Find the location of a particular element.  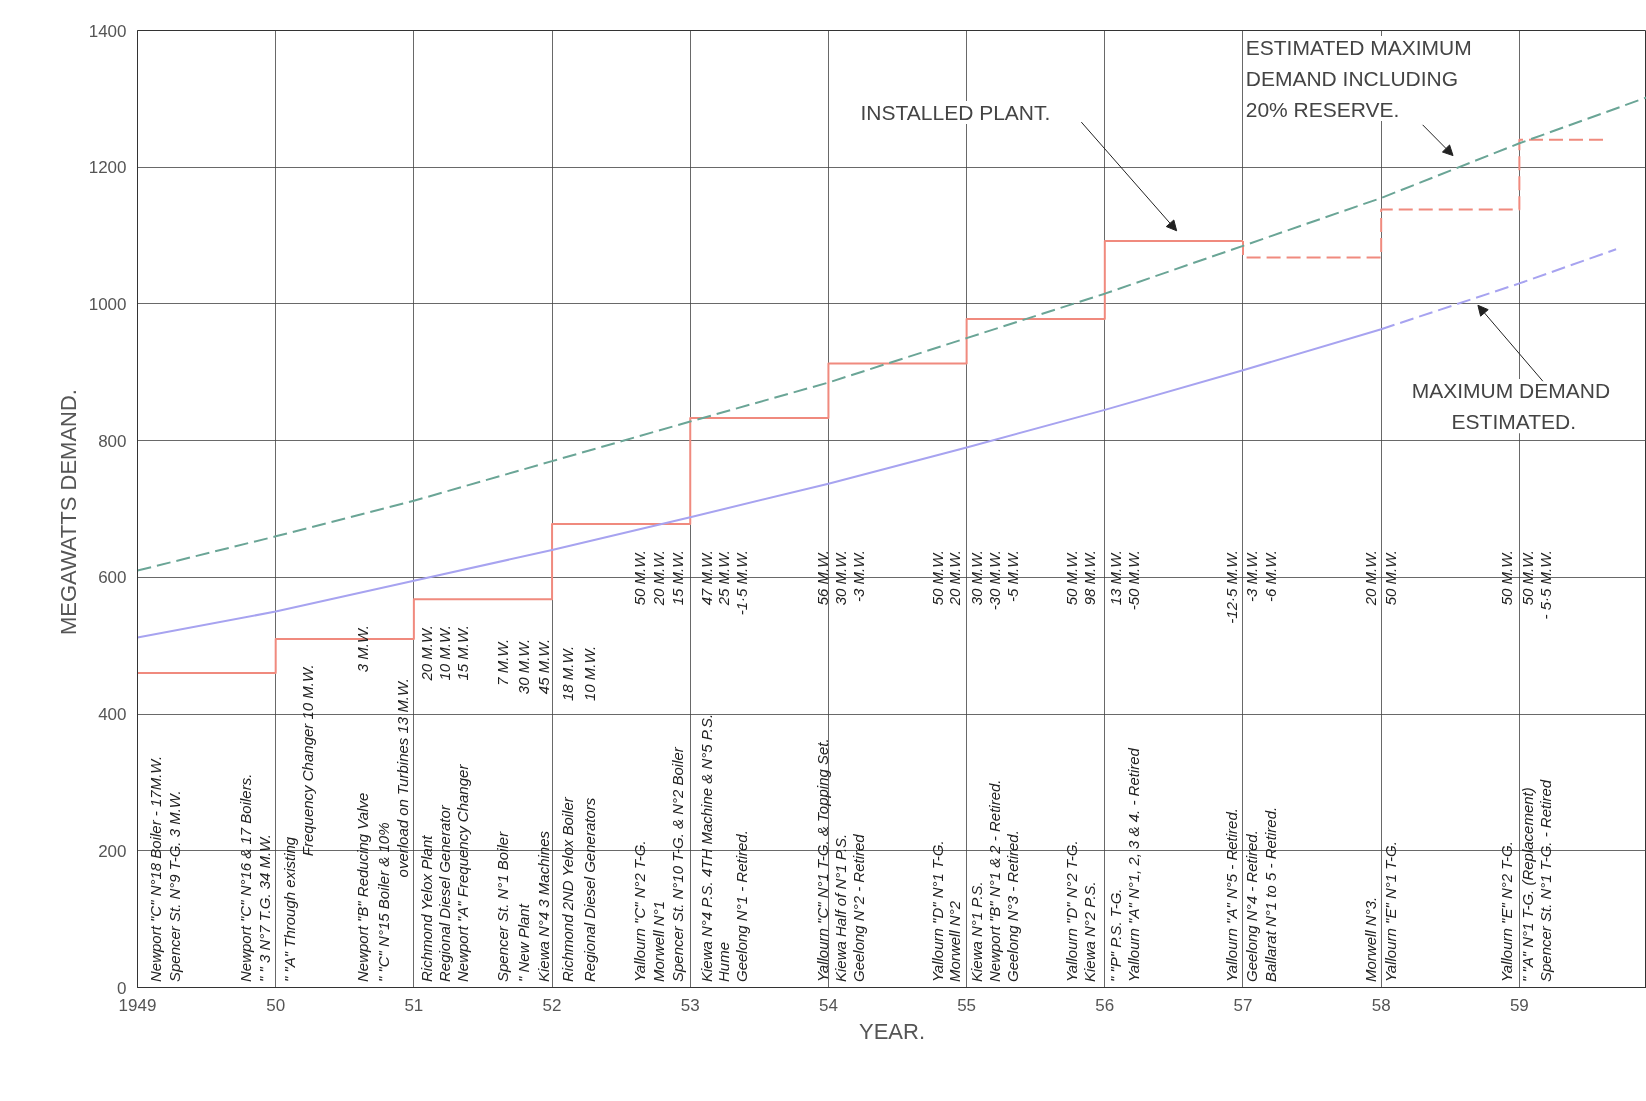

annotation: Kiewa N°1 P.S. is located at coordinates (976, 932).